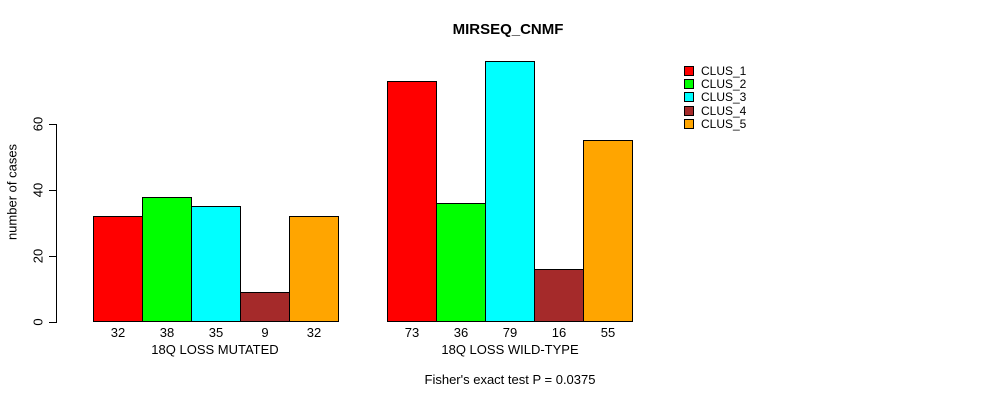 The height and width of the screenshot is (400, 990). Describe the element at coordinates (38, 256) in the screenshot. I see `y-tick-label: 20` at that location.